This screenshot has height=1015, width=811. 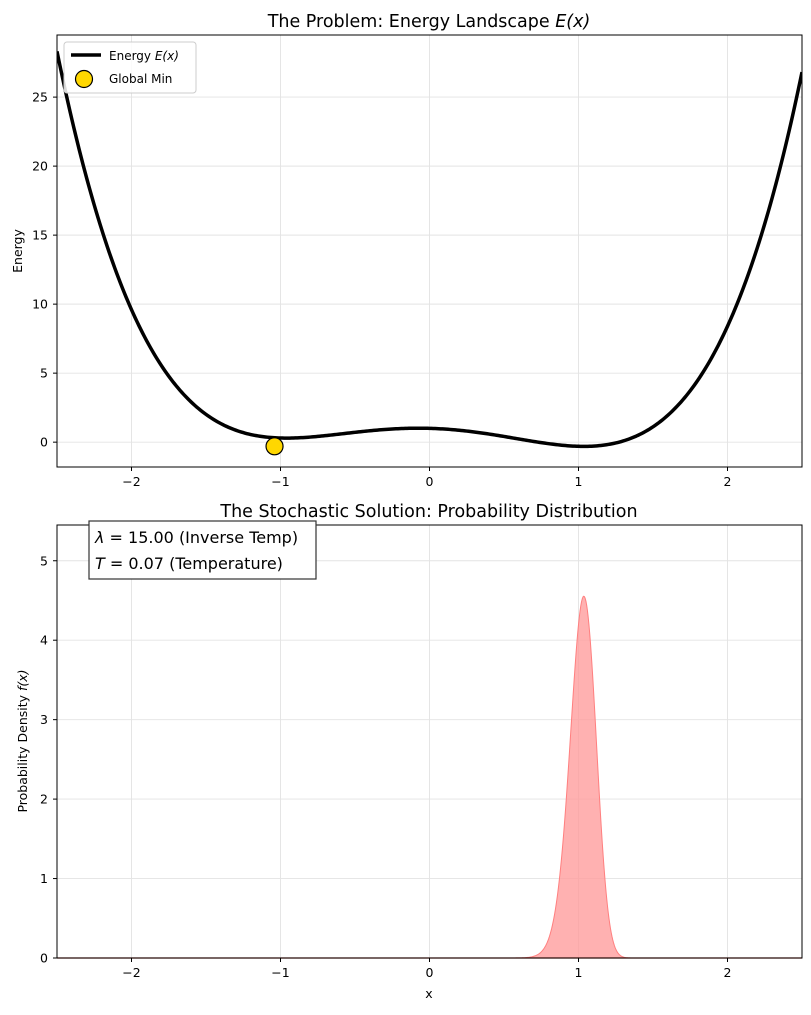 What do you see at coordinates (189, 563) in the screenshot?
I see `annotation-temperature: T = 0.07 (Temperature)` at bounding box center [189, 563].